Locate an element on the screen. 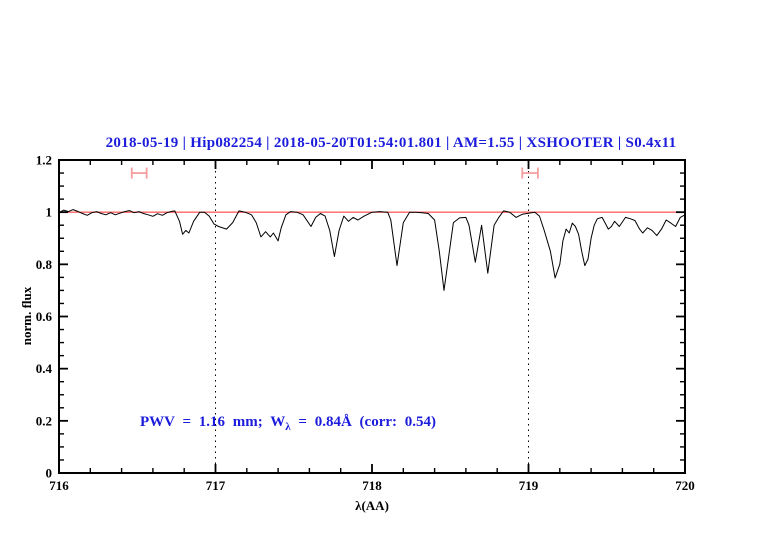  annotation-pre: PWV = 1.16 mm; W is located at coordinates (213, 422).